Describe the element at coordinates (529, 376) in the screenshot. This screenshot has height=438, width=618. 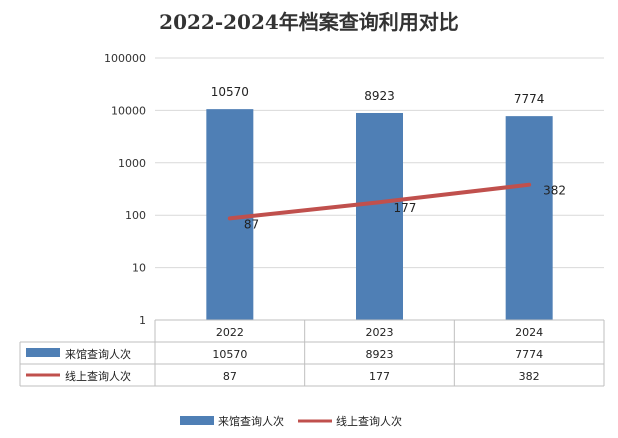
I see `table-value-cell: 382` at that location.